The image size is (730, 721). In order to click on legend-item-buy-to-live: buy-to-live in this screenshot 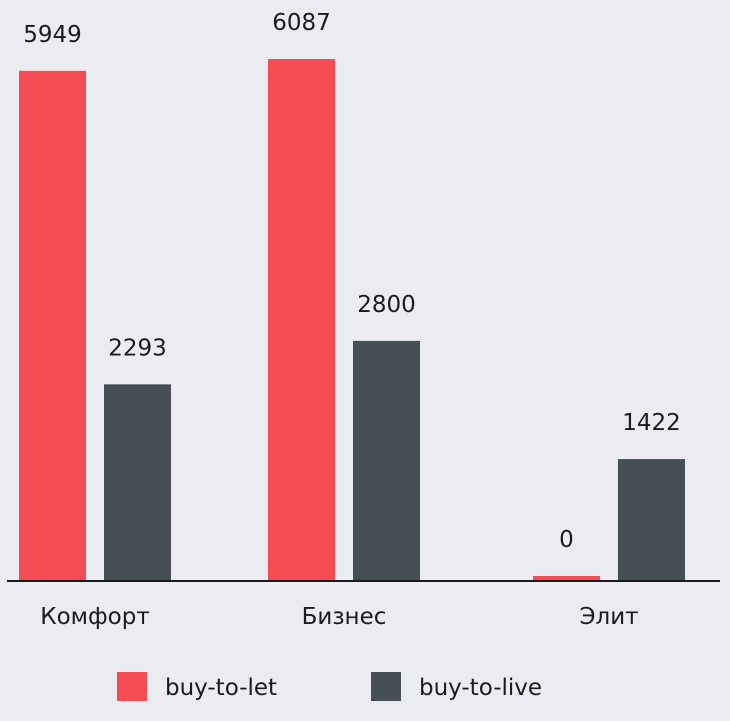, I will do `click(456, 686)`.